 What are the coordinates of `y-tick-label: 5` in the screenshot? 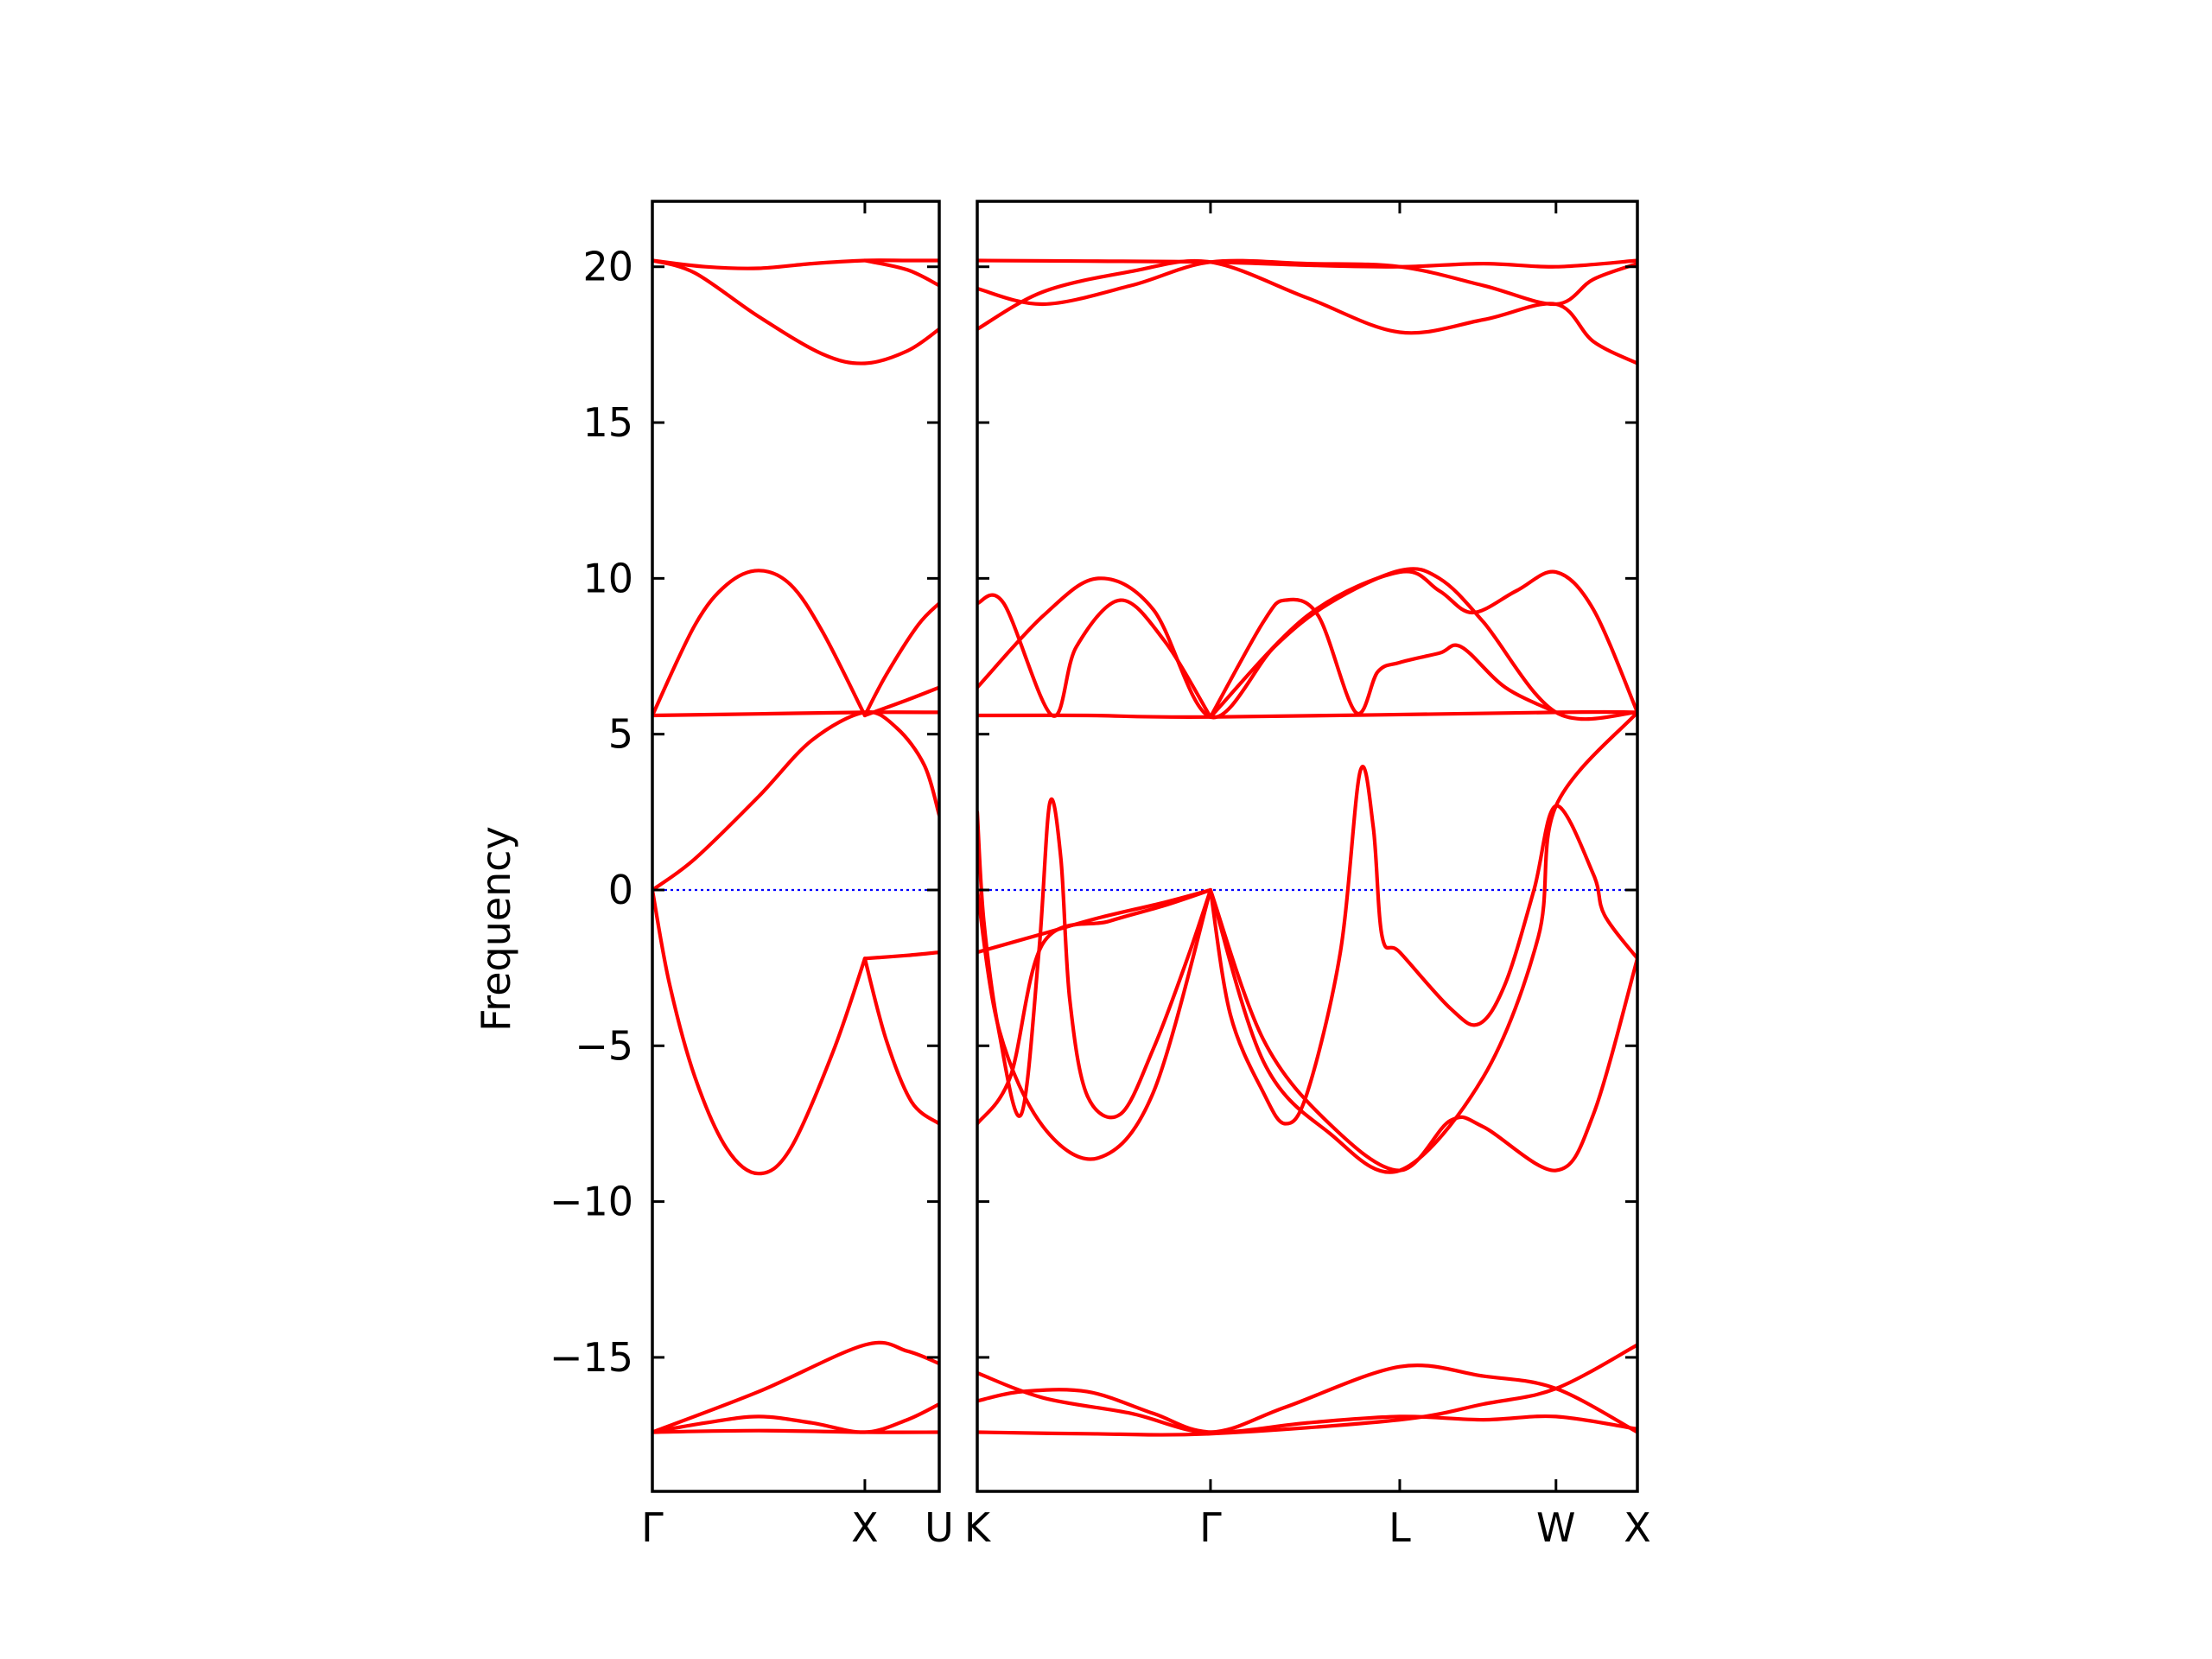 It's located at (620, 734).